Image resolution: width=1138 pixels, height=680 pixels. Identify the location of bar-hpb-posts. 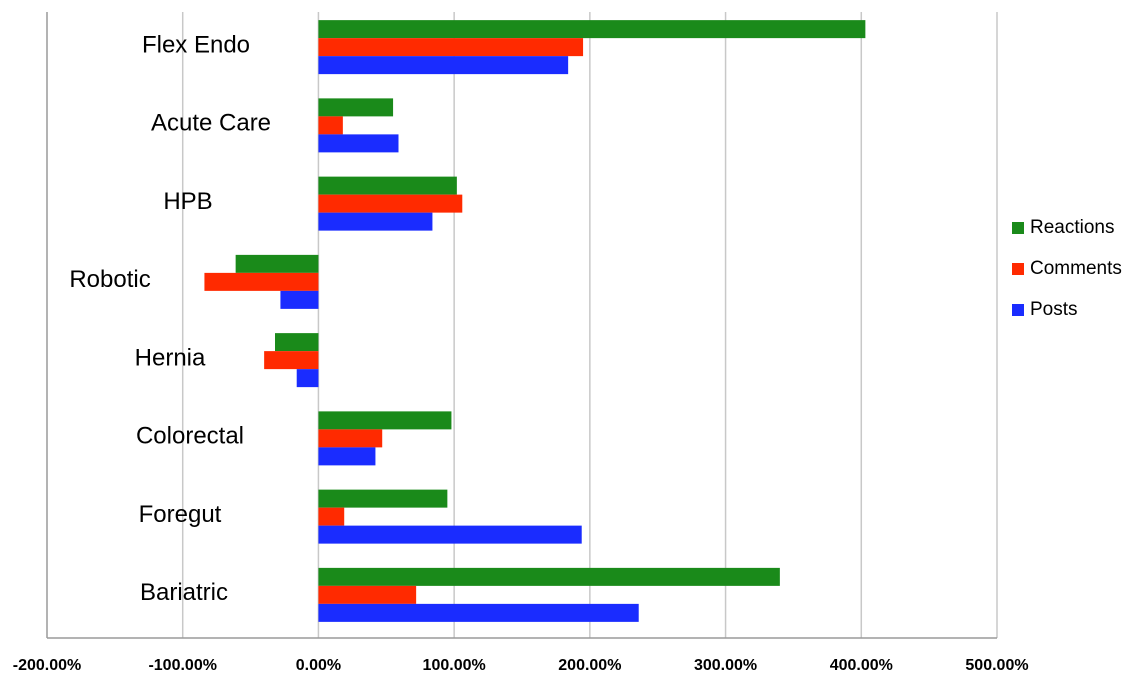
(375, 221).